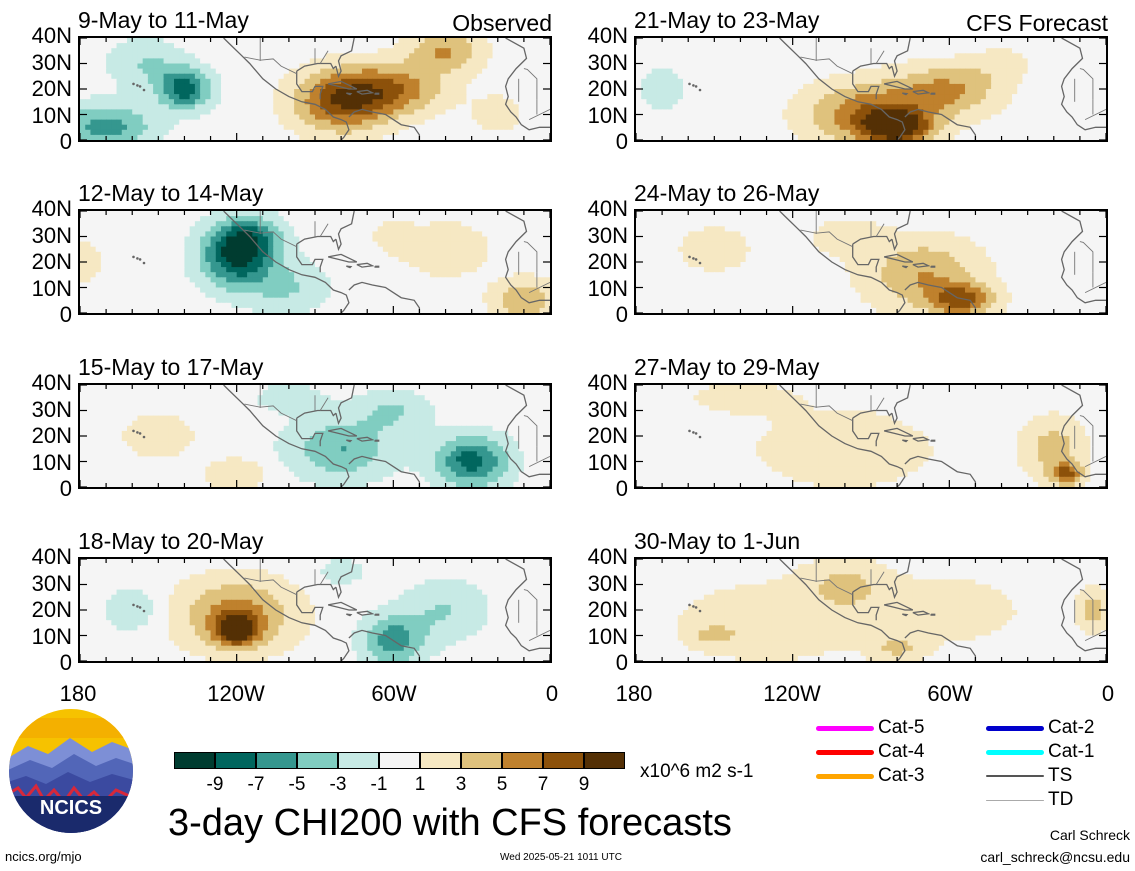  What do you see at coordinates (461, 784) in the screenshot?
I see `colorbar-label: 3` at bounding box center [461, 784].